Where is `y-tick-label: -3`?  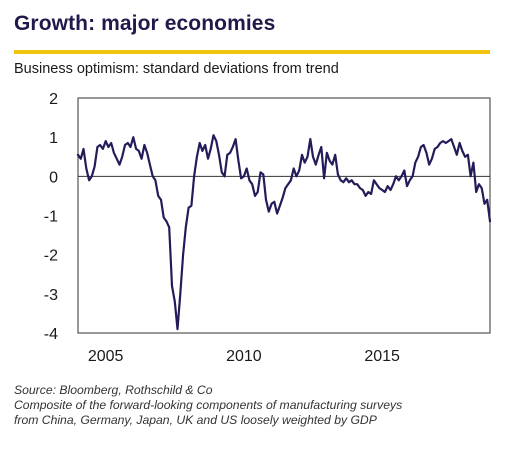
y-tick-label: -3 is located at coordinates (51, 295).